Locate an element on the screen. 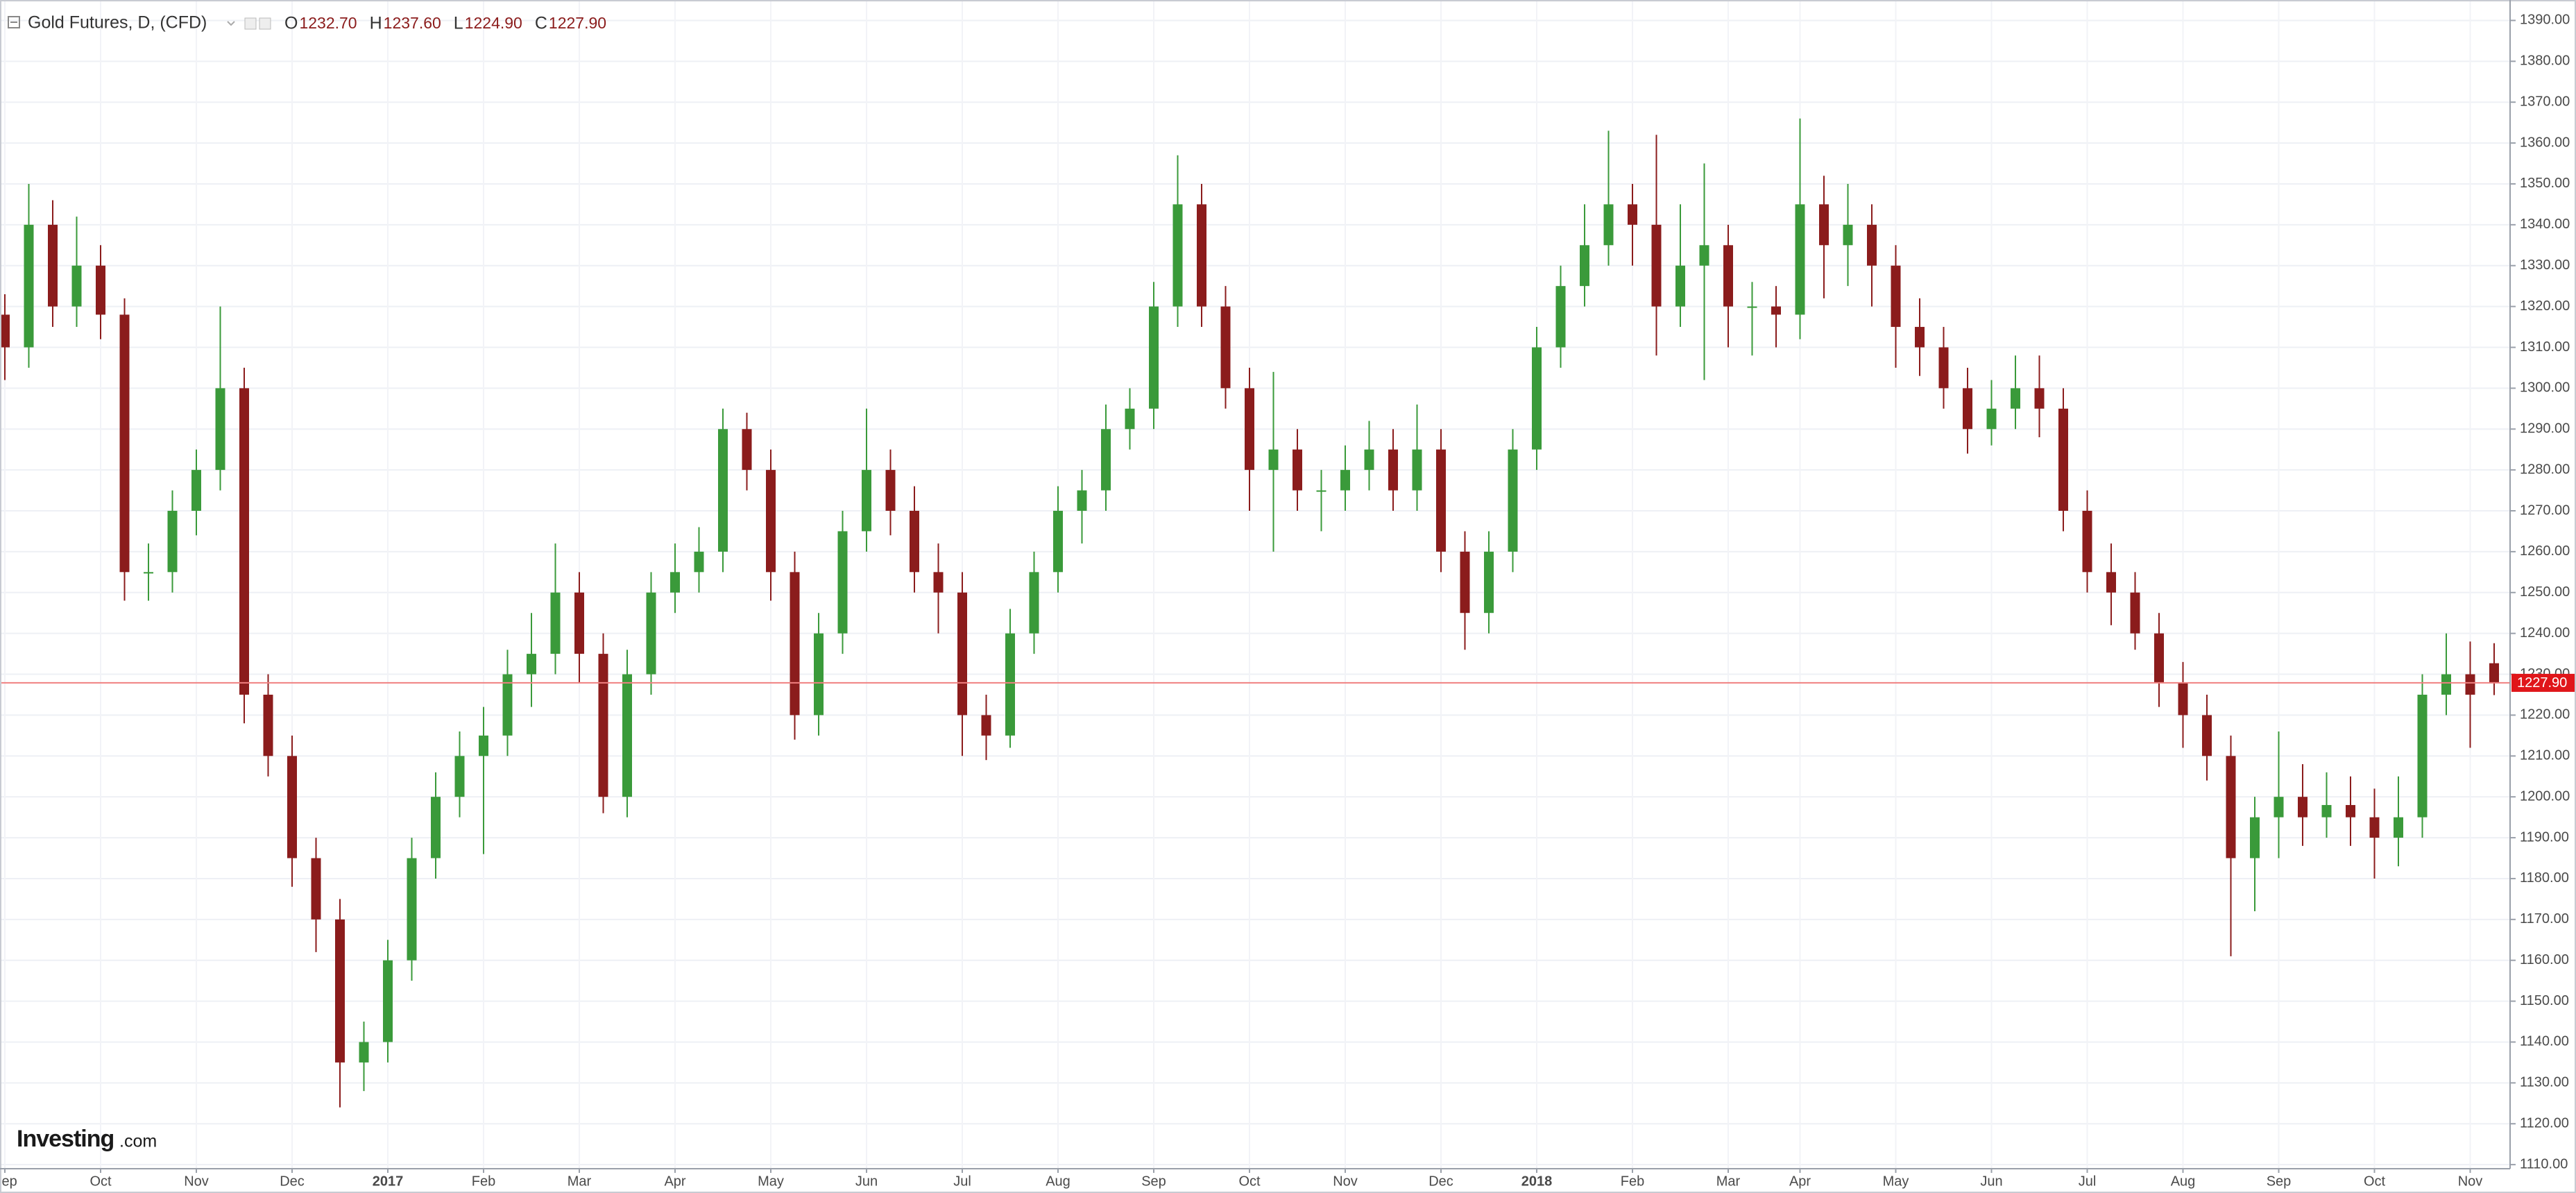 Image resolution: width=2576 pixels, height=1193 pixels. y-tick-label: 1160.00 is located at coordinates (2544, 959).